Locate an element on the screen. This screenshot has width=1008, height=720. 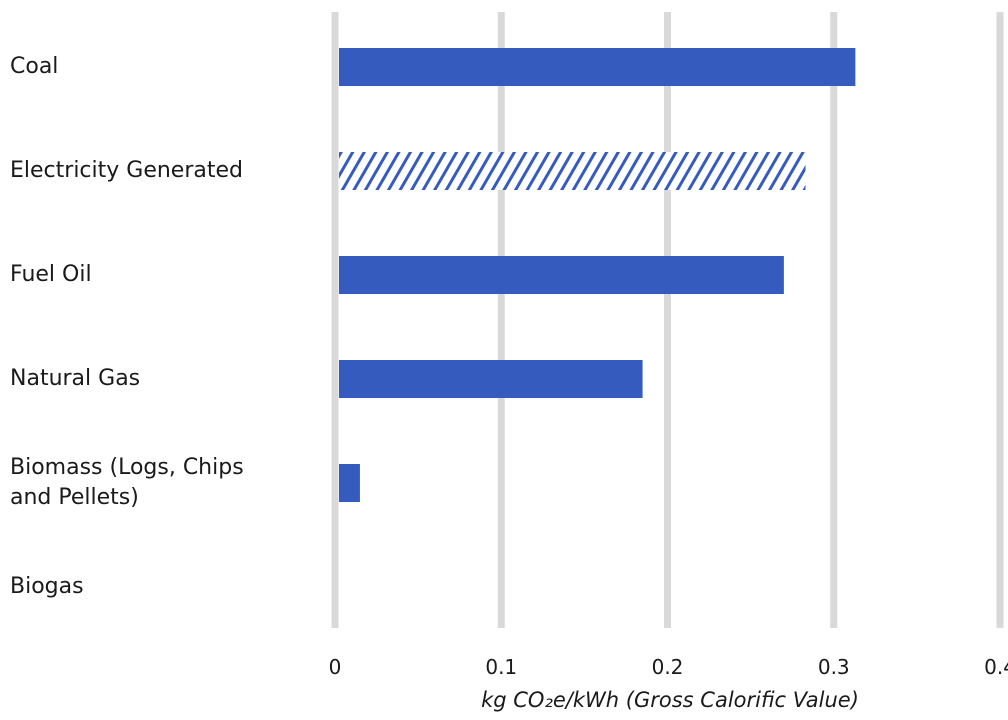
category-label: Biogas is located at coordinates (47, 586).